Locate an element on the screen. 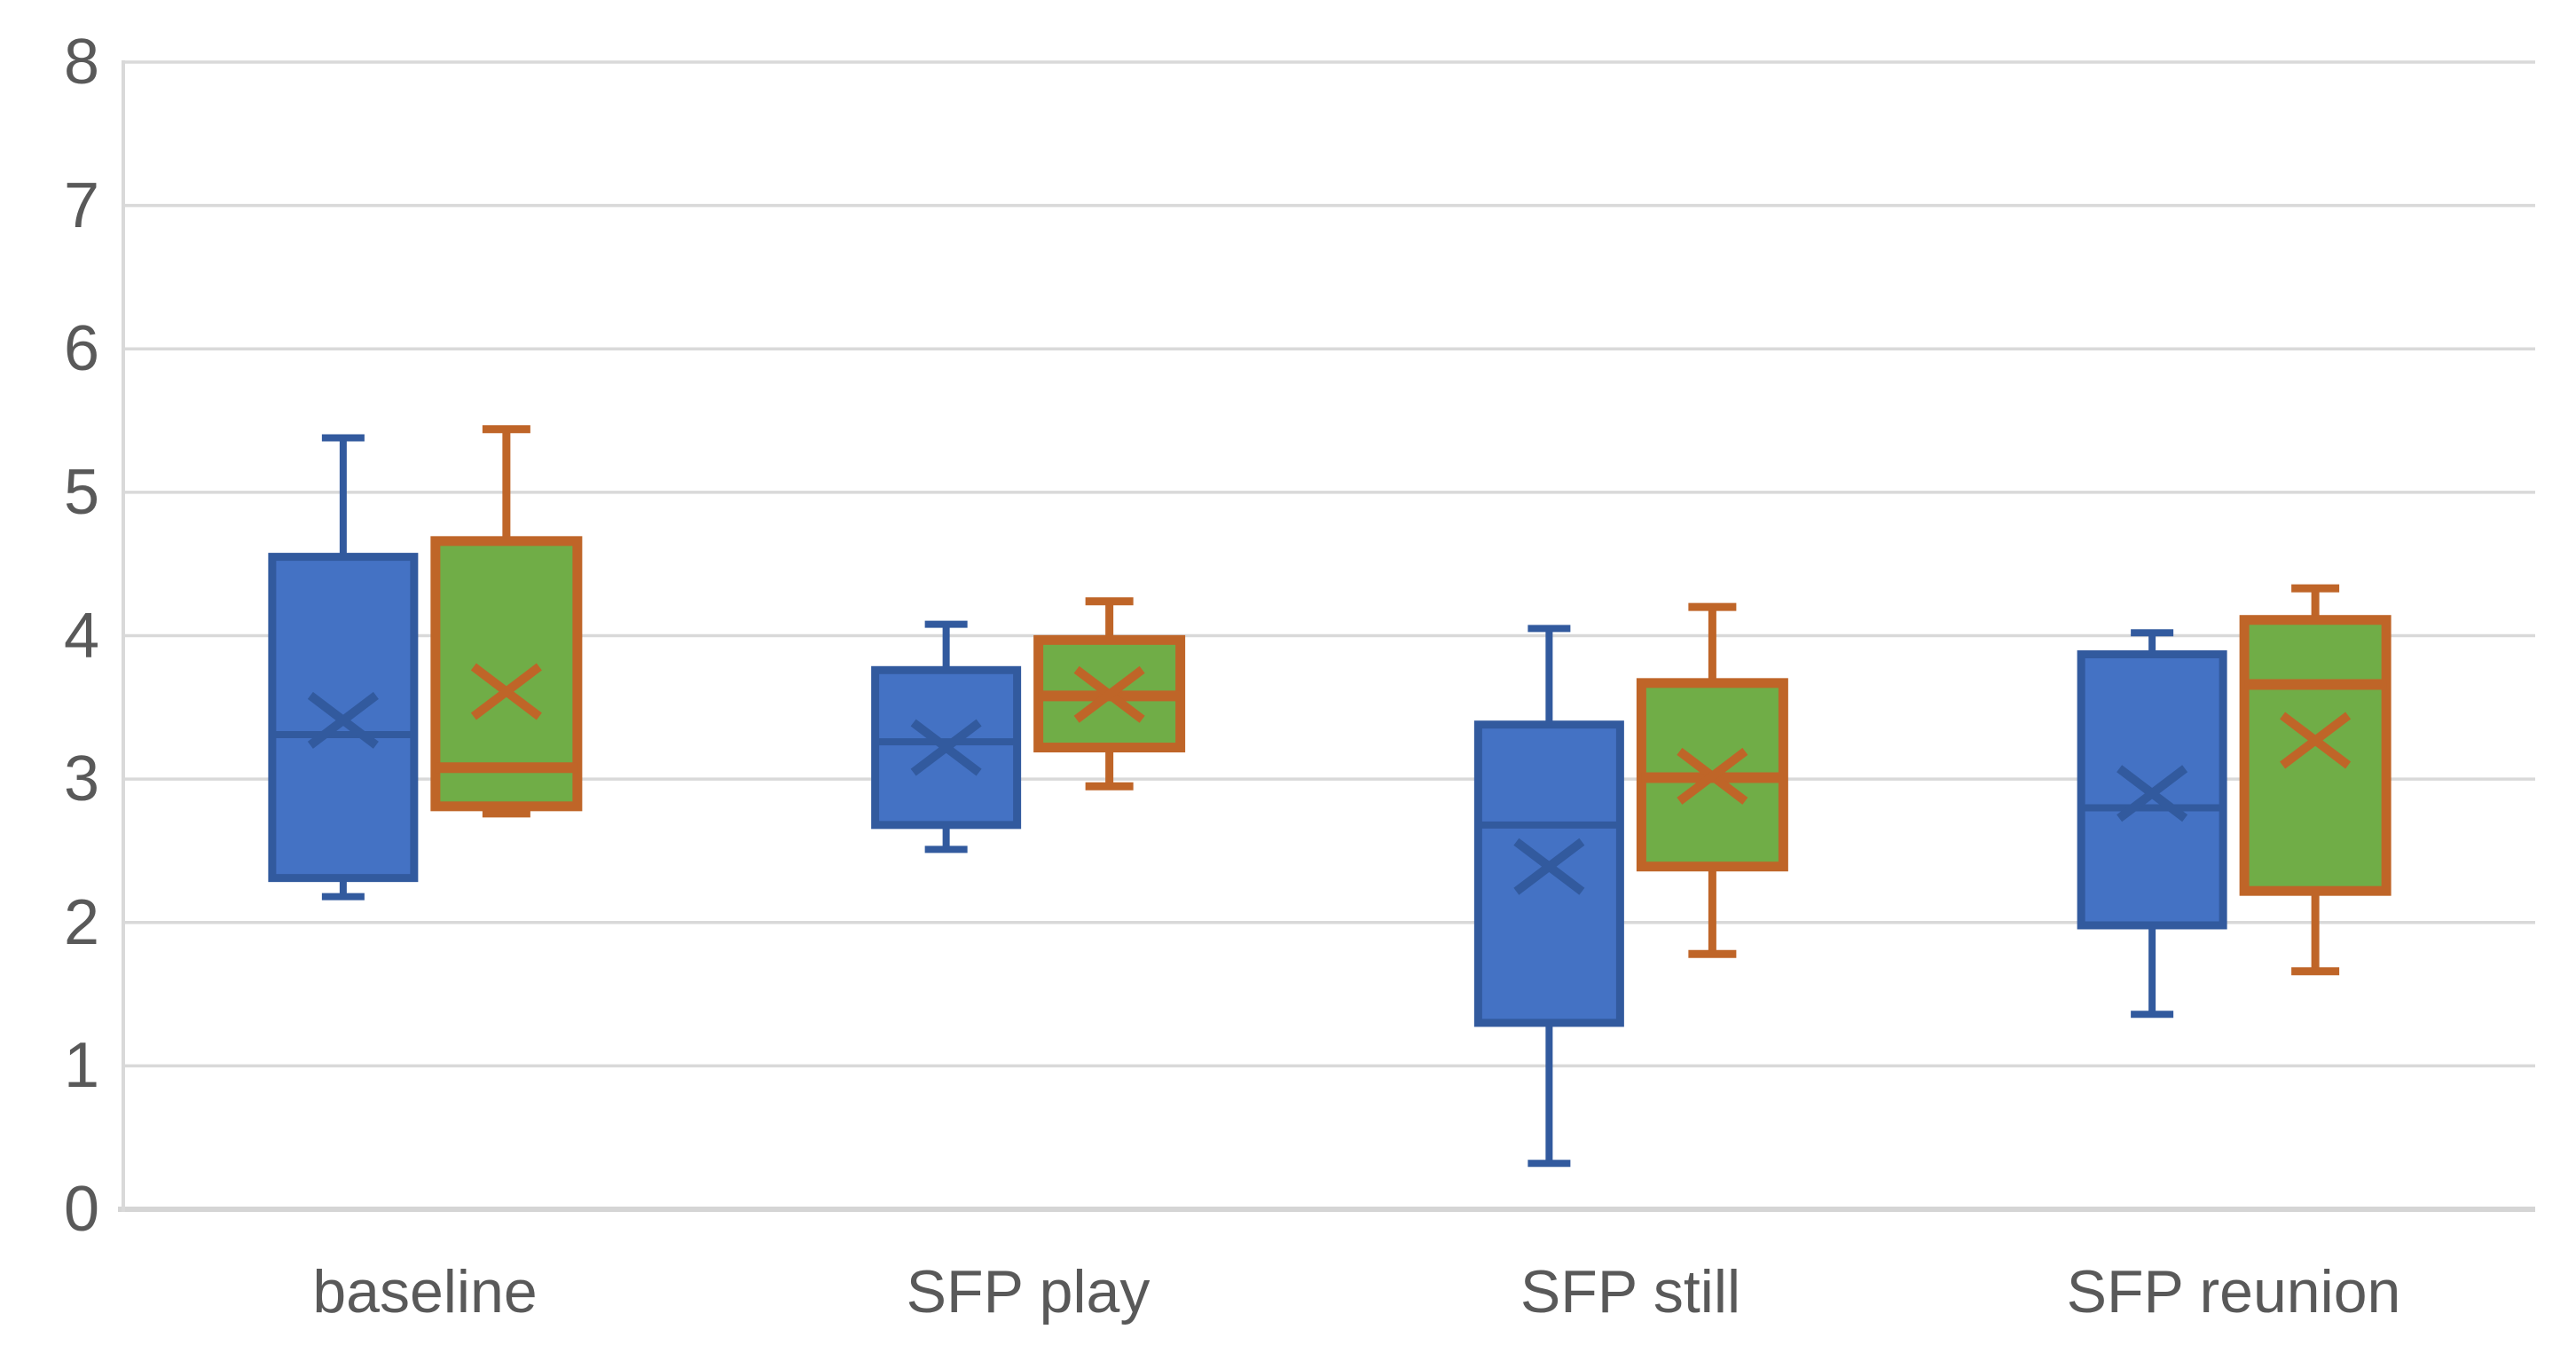 The width and height of the screenshot is (2576, 1353). x-category-label-sfp-play: SFP play is located at coordinates (1028, 1291).